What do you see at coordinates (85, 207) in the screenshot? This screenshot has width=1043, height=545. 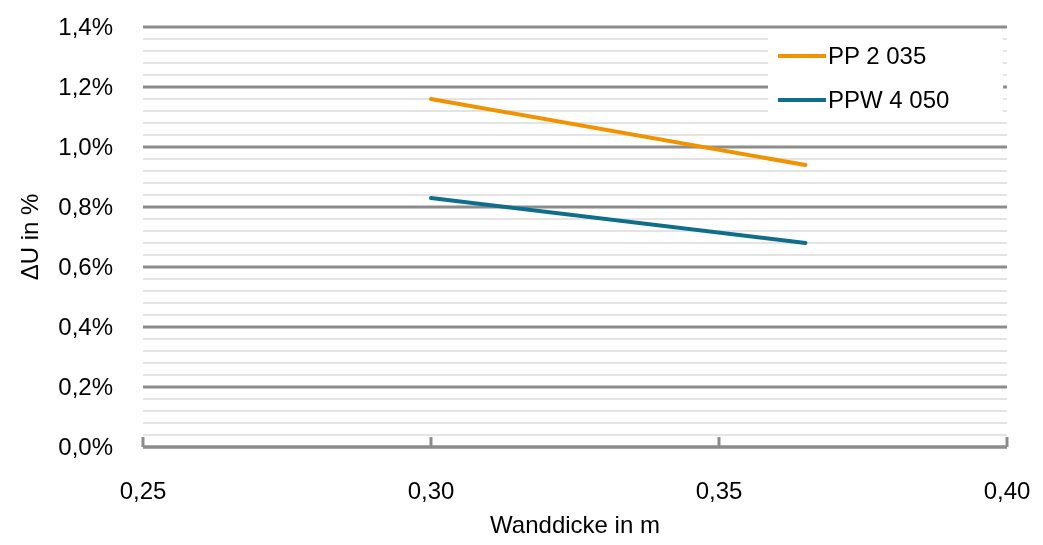 I see `y-tick-label: 0,8%` at bounding box center [85, 207].